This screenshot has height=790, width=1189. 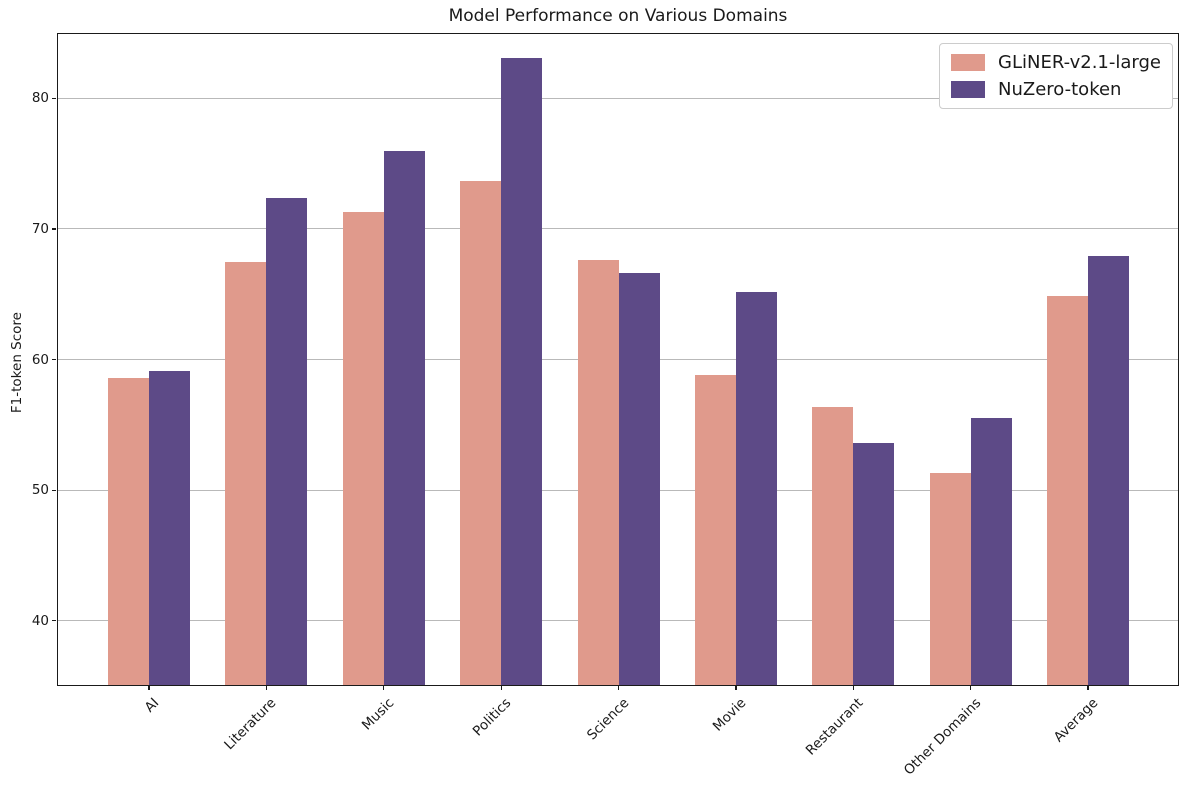 I want to click on y-tick-label: 50, so click(x=40, y=490).